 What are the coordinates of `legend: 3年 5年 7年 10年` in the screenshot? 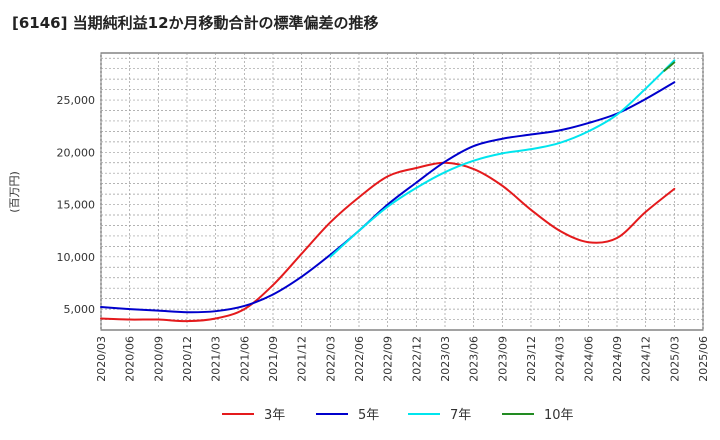 It's located at (398, 415).